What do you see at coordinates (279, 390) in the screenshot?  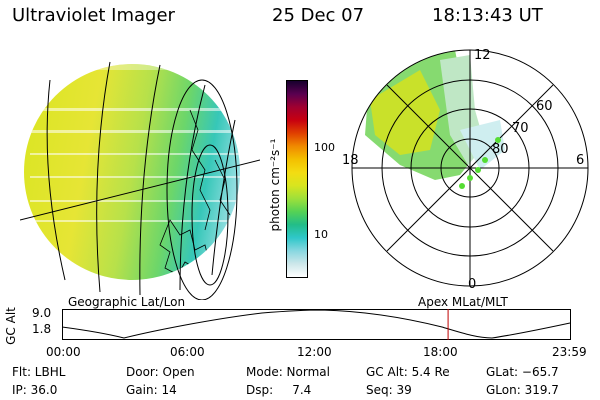 I see `dsp-status: Dsp: 7.4` at bounding box center [279, 390].